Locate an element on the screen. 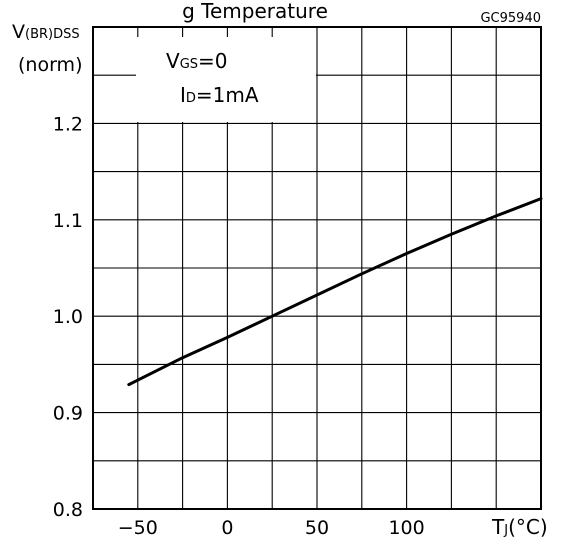  y-tick-label: 1.2 is located at coordinates (68, 124).